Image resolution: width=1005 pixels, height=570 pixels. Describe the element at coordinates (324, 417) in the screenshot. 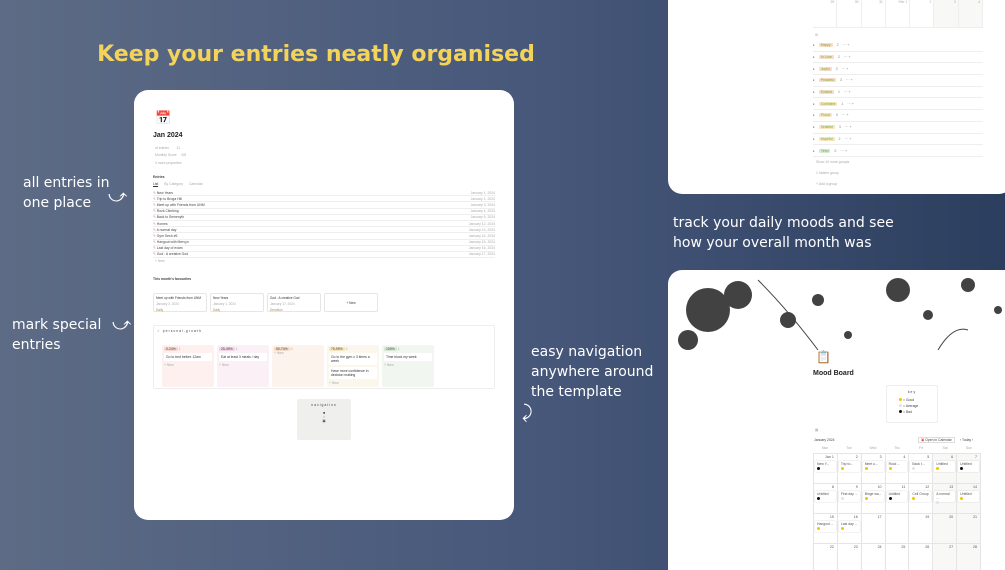

I see `nav-growth-icon: ✓` at that location.